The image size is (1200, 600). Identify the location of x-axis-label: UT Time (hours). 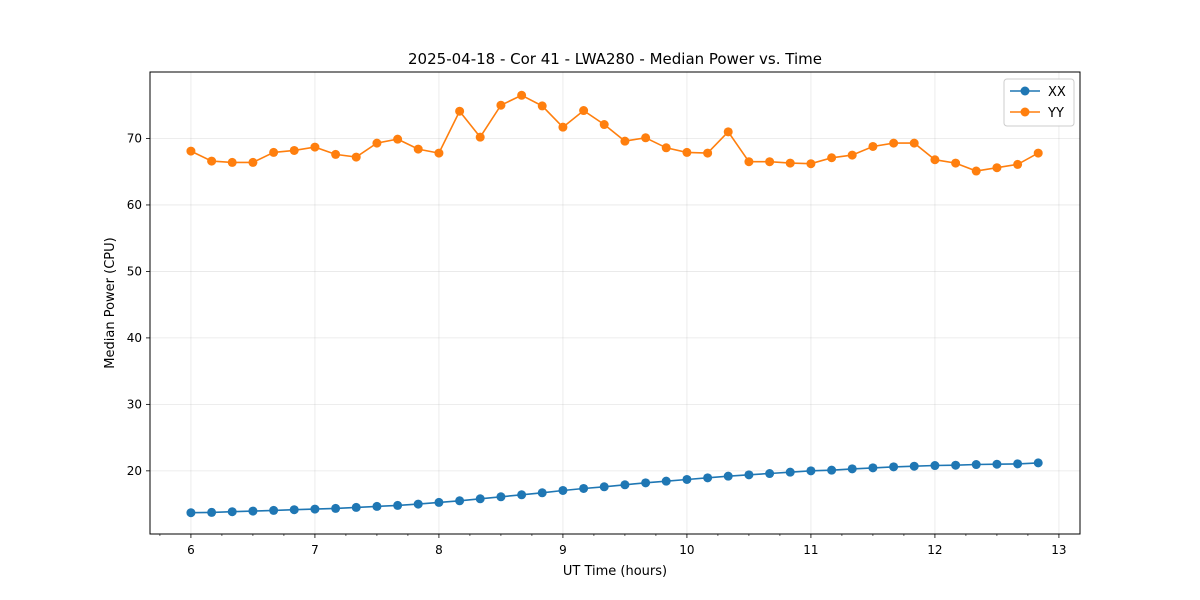
(615, 571).